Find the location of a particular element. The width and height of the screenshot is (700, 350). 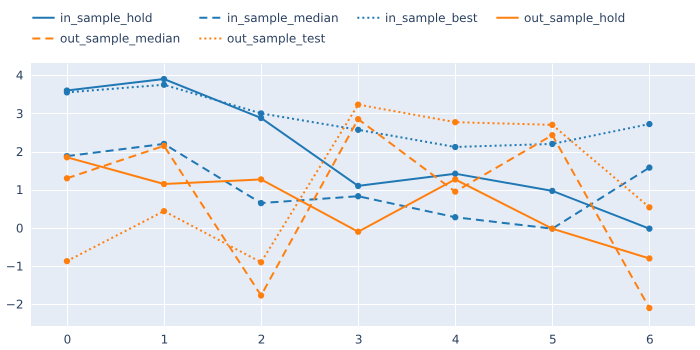

legend-label: in_sample_best is located at coordinates (431, 17).